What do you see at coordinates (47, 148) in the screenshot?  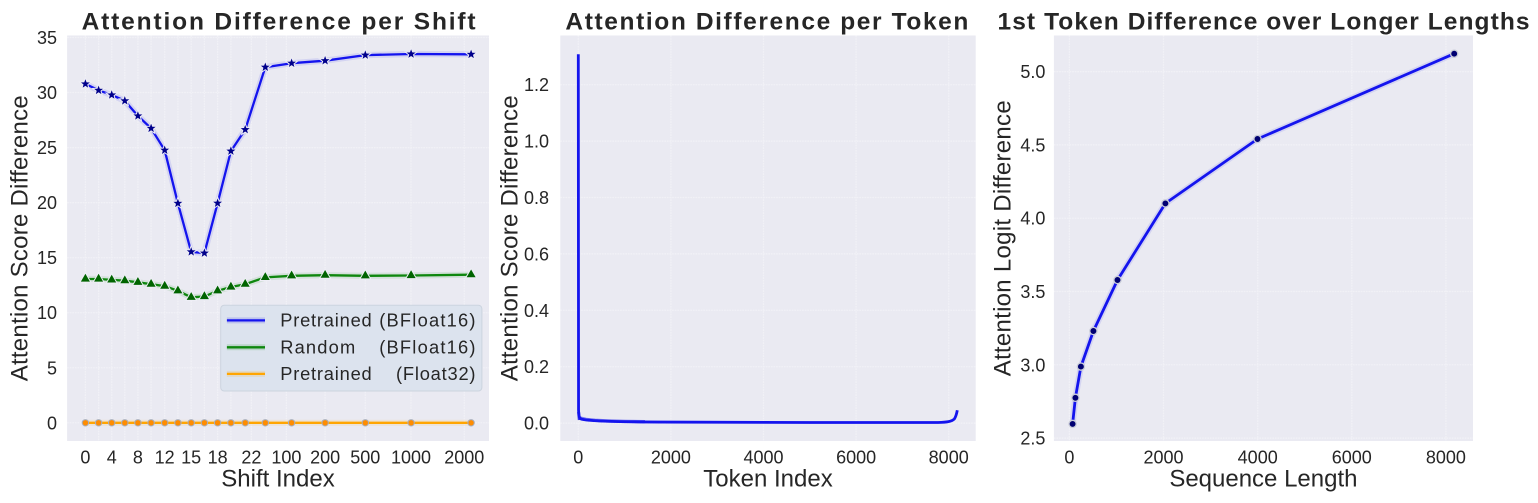 I see `svg-text: 25` at bounding box center [47, 148].